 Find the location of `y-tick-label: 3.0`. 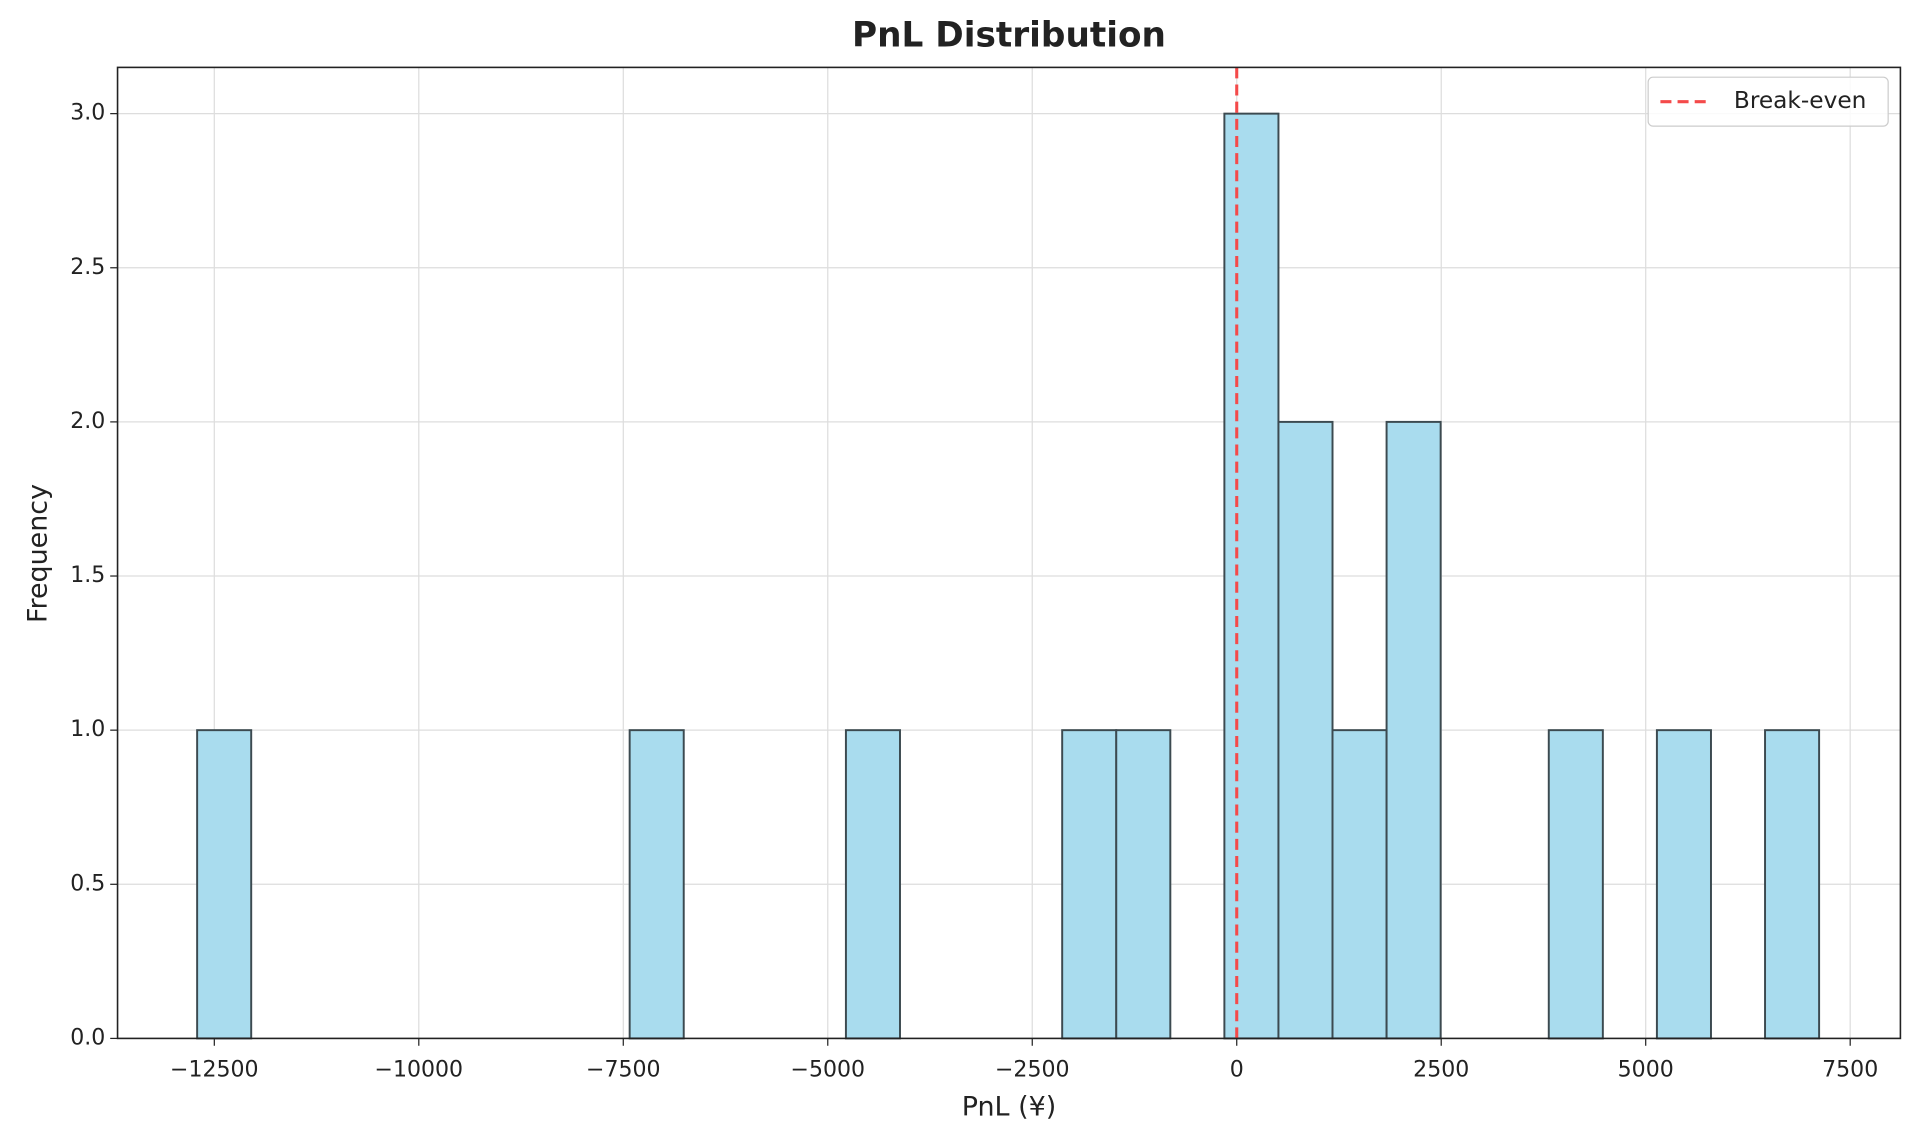

y-tick-label: 3.0 is located at coordinates (87, 113).